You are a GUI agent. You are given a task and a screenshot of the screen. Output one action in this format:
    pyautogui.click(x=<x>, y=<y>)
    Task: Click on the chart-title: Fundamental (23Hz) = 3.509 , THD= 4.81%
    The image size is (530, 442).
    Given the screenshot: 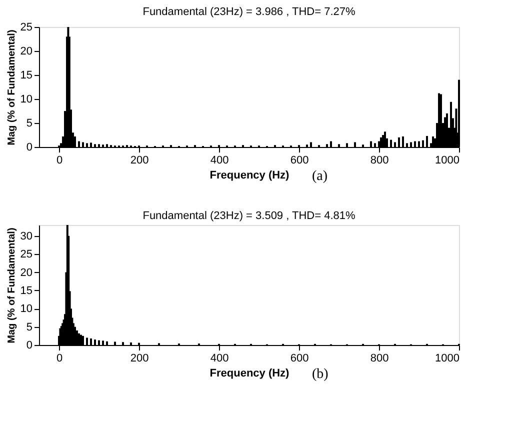 What is the action you would take?
    pyautogui.click(x=249, y=216)
    